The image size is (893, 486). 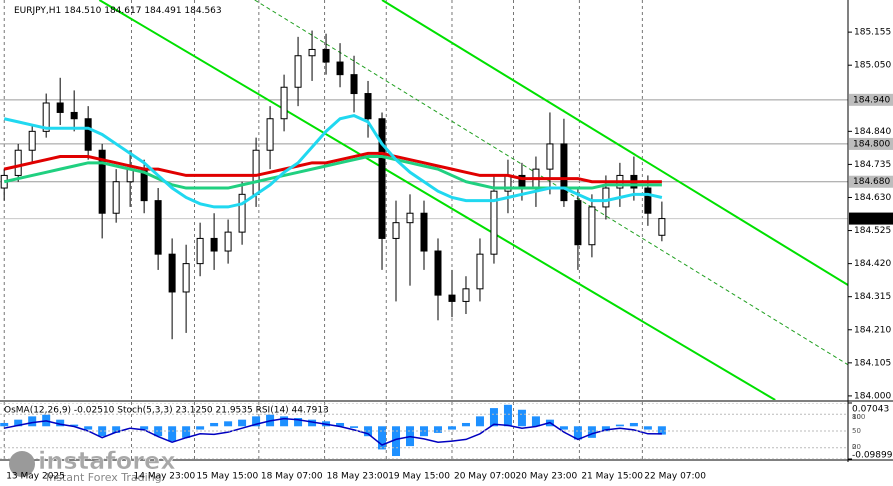 What do you see at coordinates (872, 330) in the screenshot?
I see `y-tick-label: 184.210` at bounding box center [872, 330].